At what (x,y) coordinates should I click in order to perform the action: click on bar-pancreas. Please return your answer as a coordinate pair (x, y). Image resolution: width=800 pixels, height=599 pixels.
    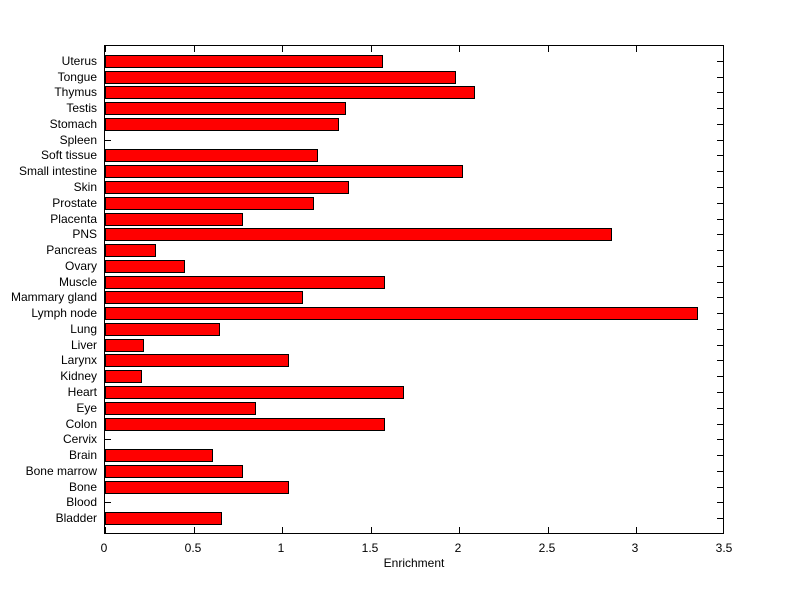
    Looking at the image, I should click on (130, 250).